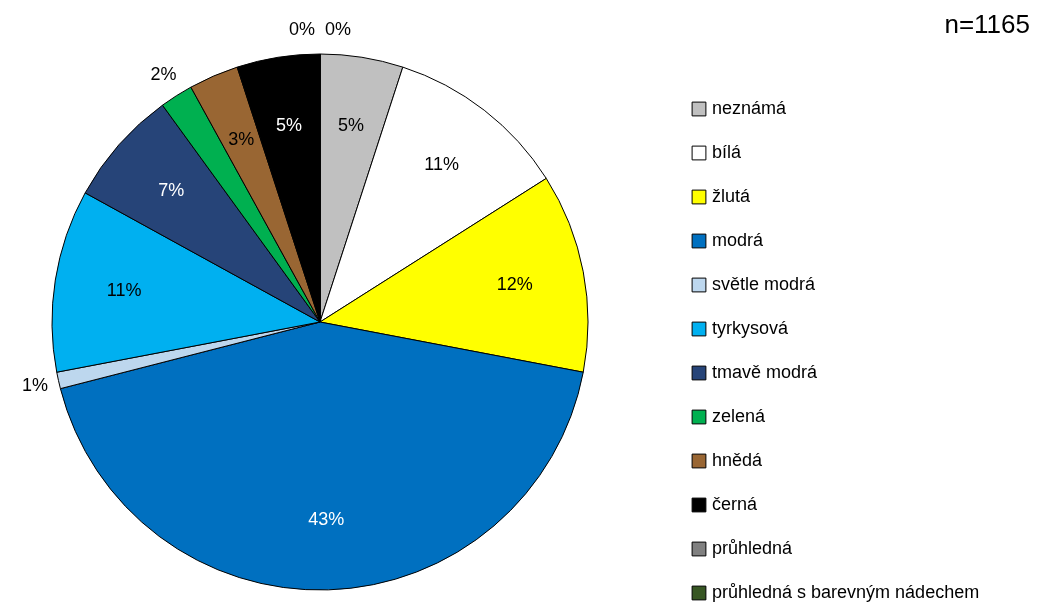 The height and width of the screenshot is (614, 1038). What do you see at coordinates (764, 284) in the screenshot?
I see `legend-label: světle modrá` at bounding box center [764, 284].